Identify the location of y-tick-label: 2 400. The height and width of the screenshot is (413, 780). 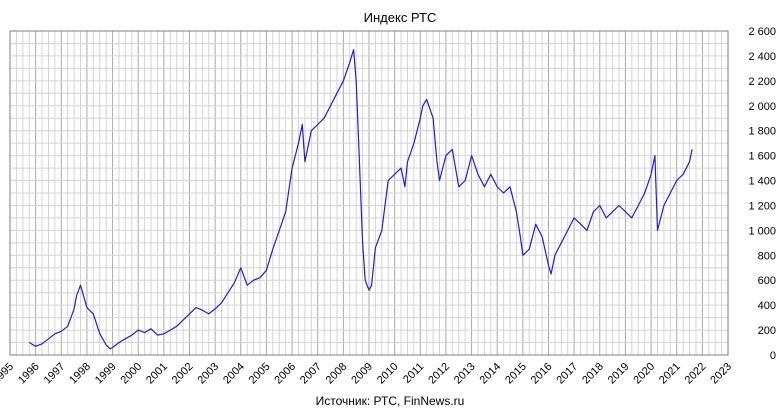
(762, 57).